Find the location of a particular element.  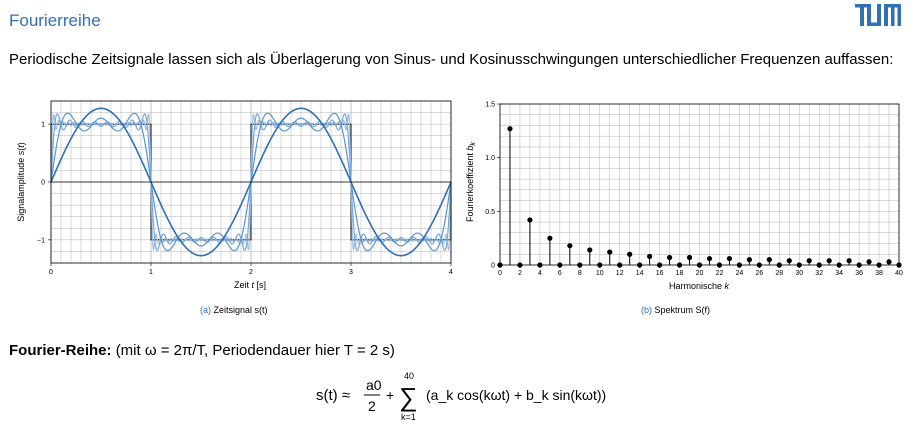

spectrum-x-tick-label: 16 is located at coordinates (660, 273).